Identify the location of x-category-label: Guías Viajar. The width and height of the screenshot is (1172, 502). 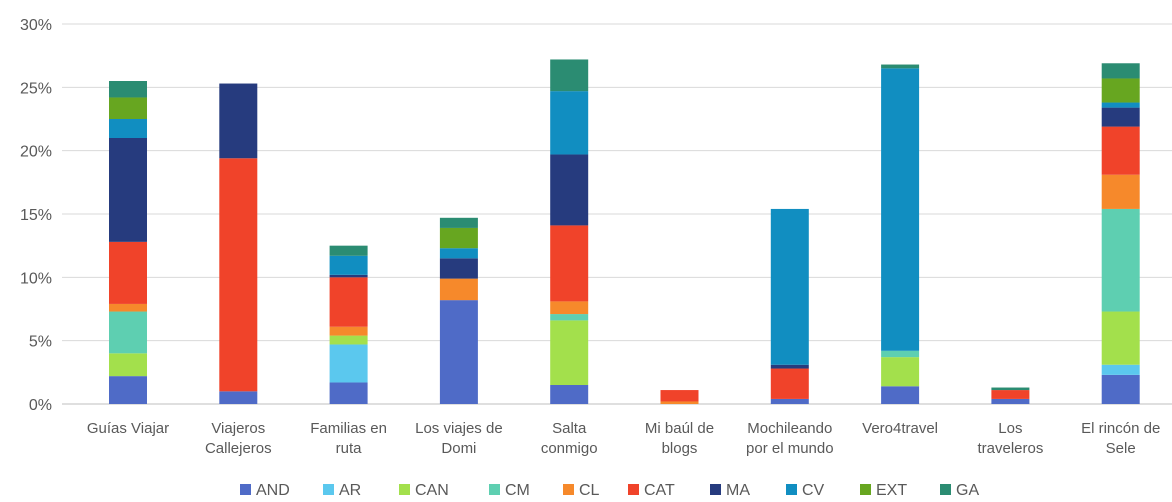
(128, 428).